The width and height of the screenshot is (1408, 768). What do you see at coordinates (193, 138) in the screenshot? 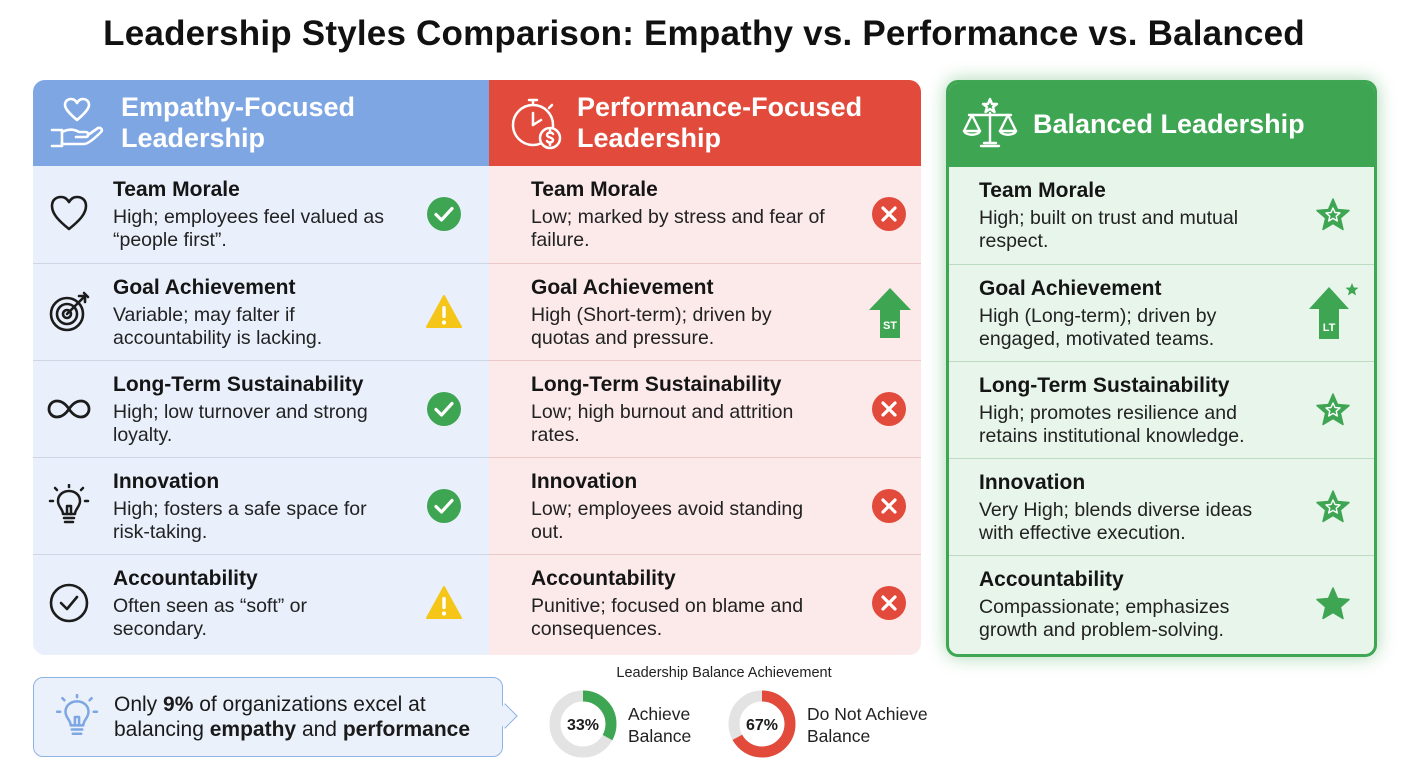
I see `empathy-heading-line2: Leadership` at bounding box center [193, 138].